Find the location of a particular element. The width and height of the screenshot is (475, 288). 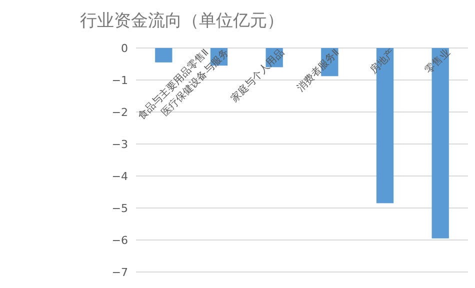

x-tick-label: 零售业 is located at coordinates (437, 61).